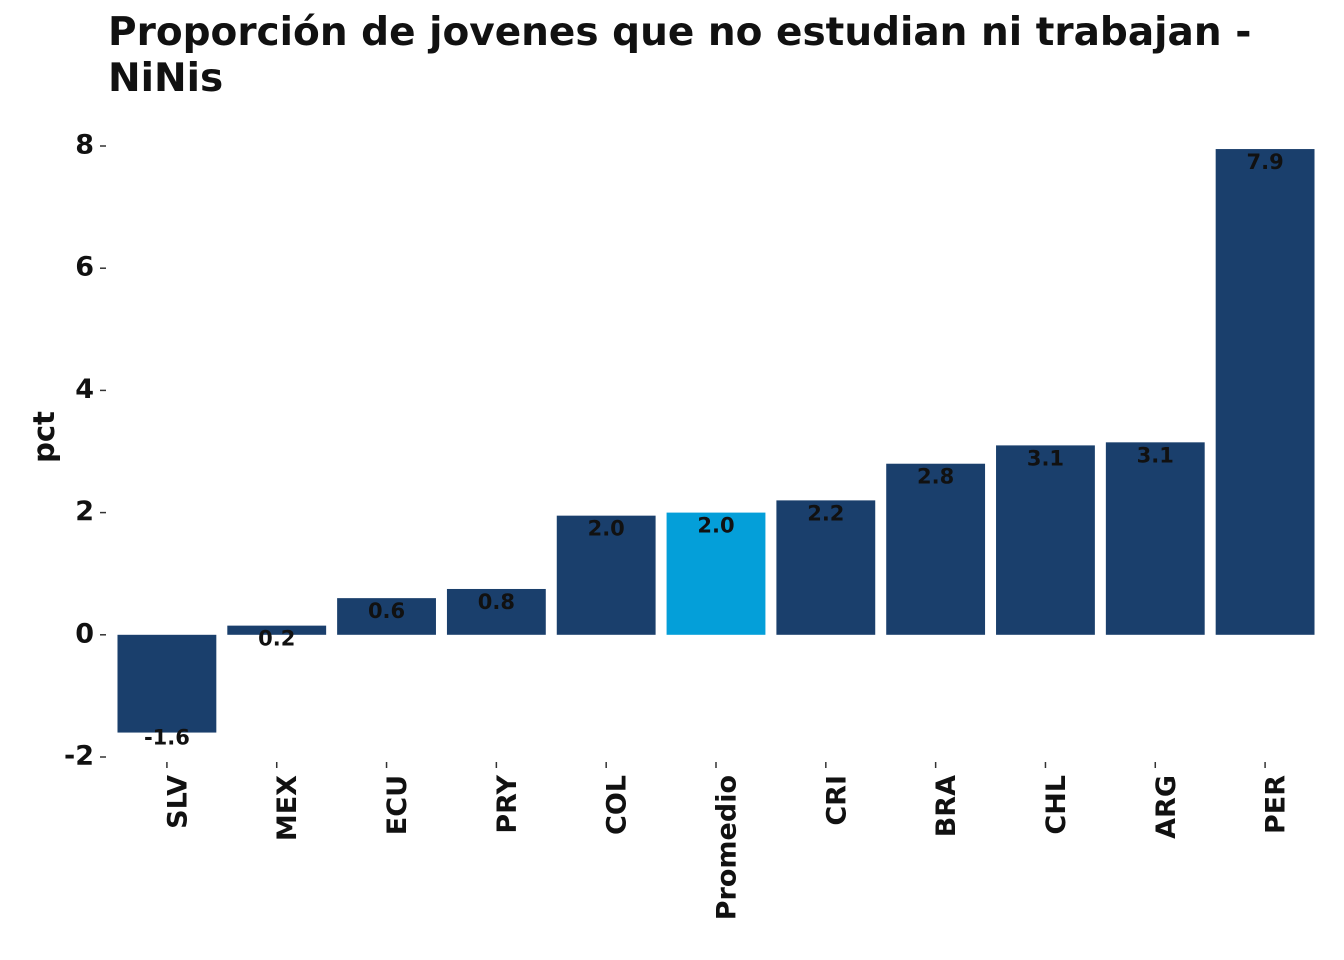 This screenshot has width=1344, height=960. What do you see at coordinates (836, 800) in the screenshot?
I see `x-tick-label-cri: CRI` at bounding box center [836, 800].